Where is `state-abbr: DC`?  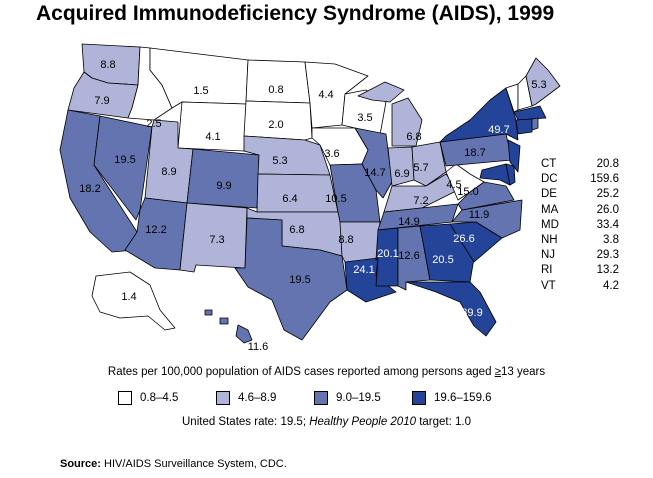 state-abbr: DC is located at coordinates (549, 179).